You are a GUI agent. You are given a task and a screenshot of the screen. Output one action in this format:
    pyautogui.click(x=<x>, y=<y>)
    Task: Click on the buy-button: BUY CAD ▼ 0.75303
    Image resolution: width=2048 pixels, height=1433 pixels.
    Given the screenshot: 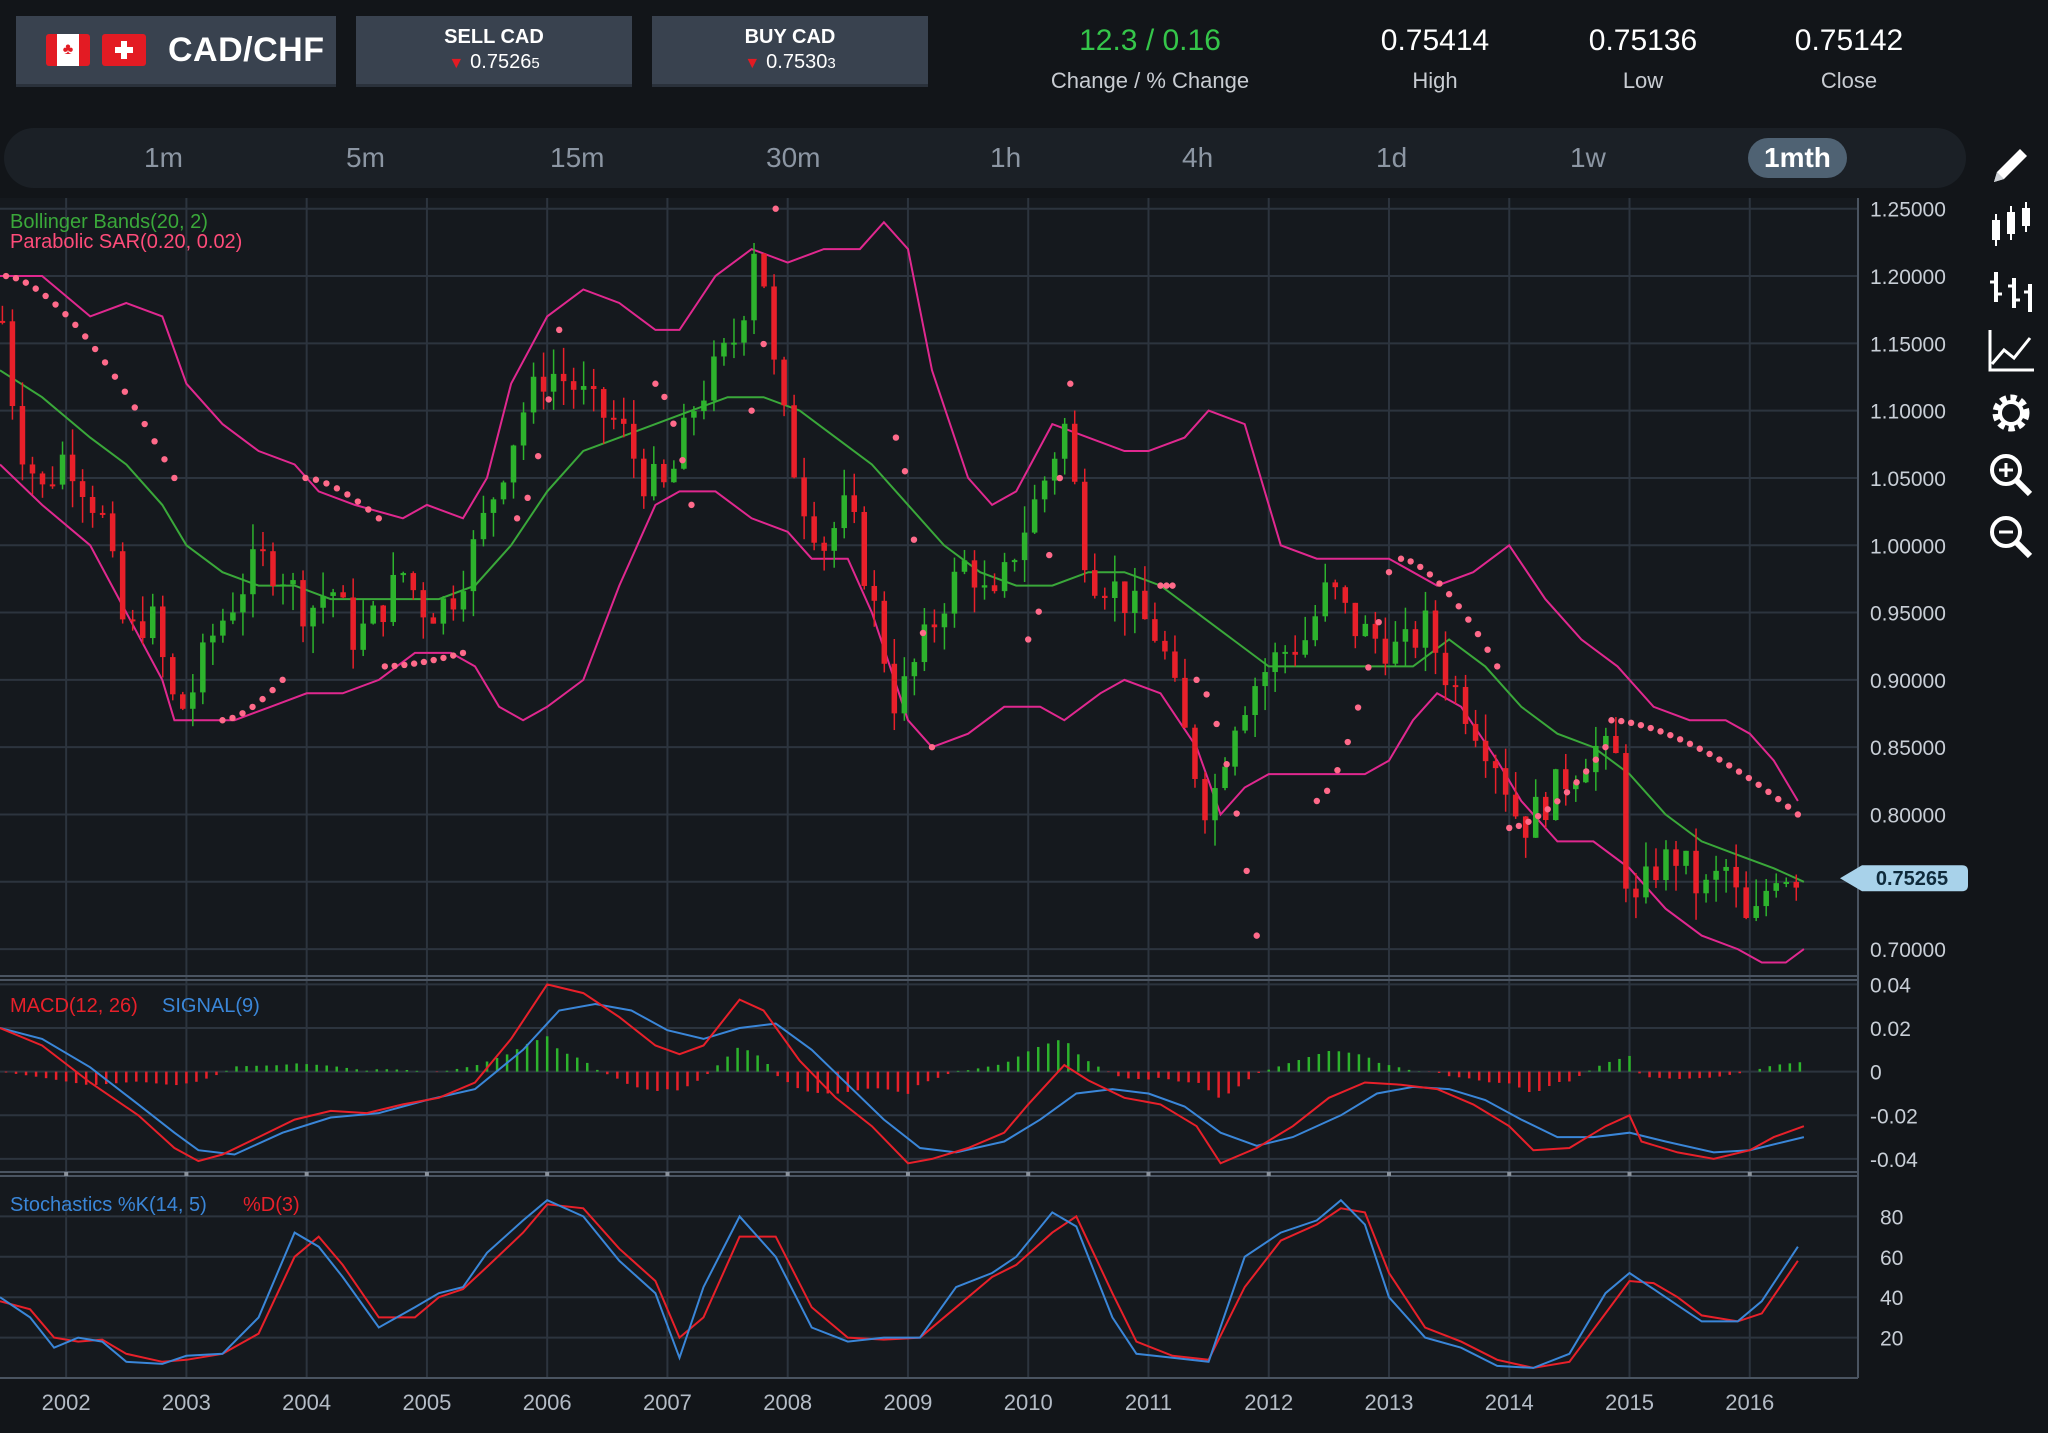 What is the action you would take?
    pyautogui.click(x=790, y=51)
    